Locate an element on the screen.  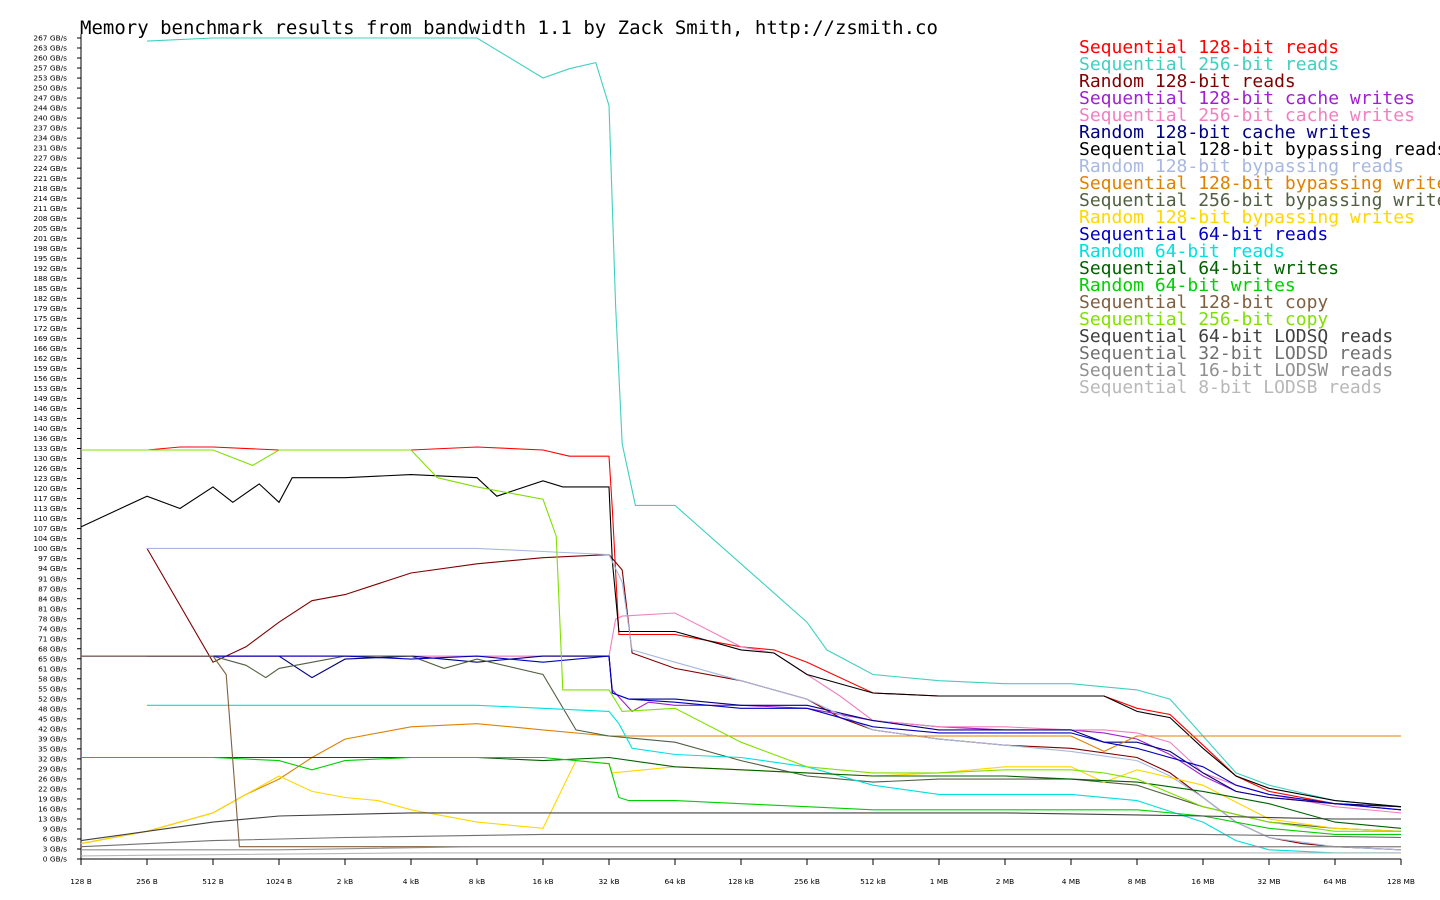
y-tick-label: 91 GB/s is located at coordinates (52, 578).